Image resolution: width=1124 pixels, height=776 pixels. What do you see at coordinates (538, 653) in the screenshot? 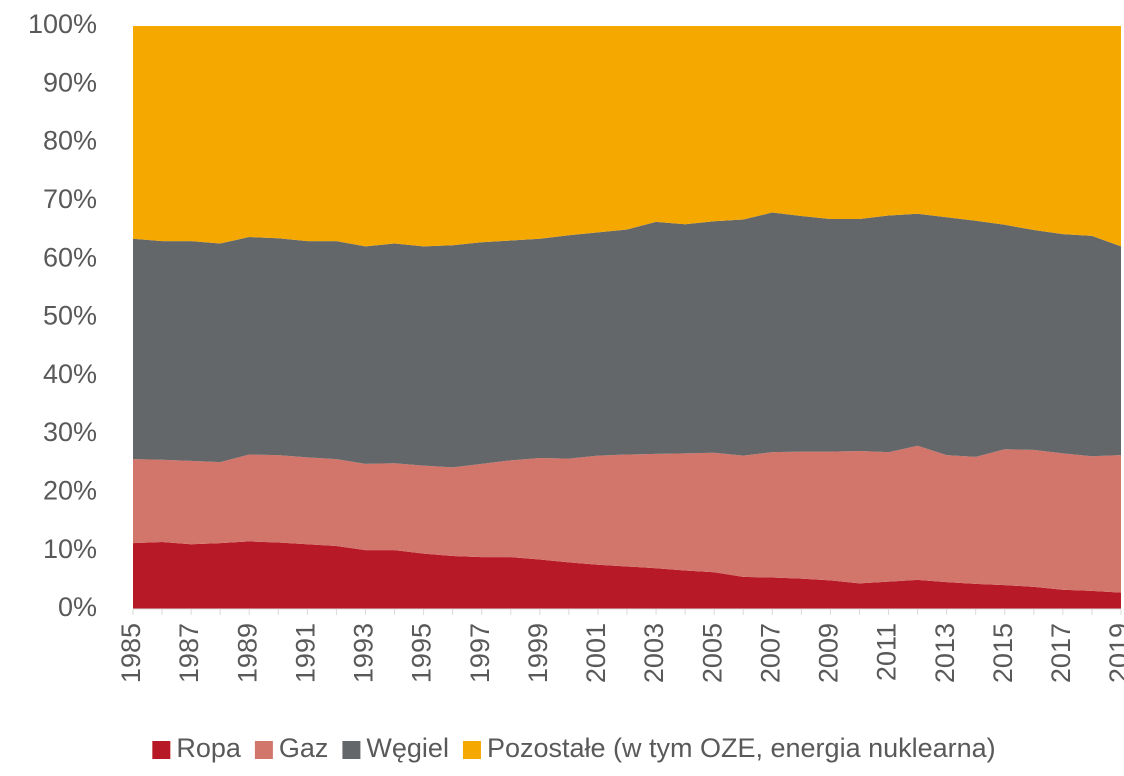
I see `x-tick-label: 1999` at bounding box center [538, 653].